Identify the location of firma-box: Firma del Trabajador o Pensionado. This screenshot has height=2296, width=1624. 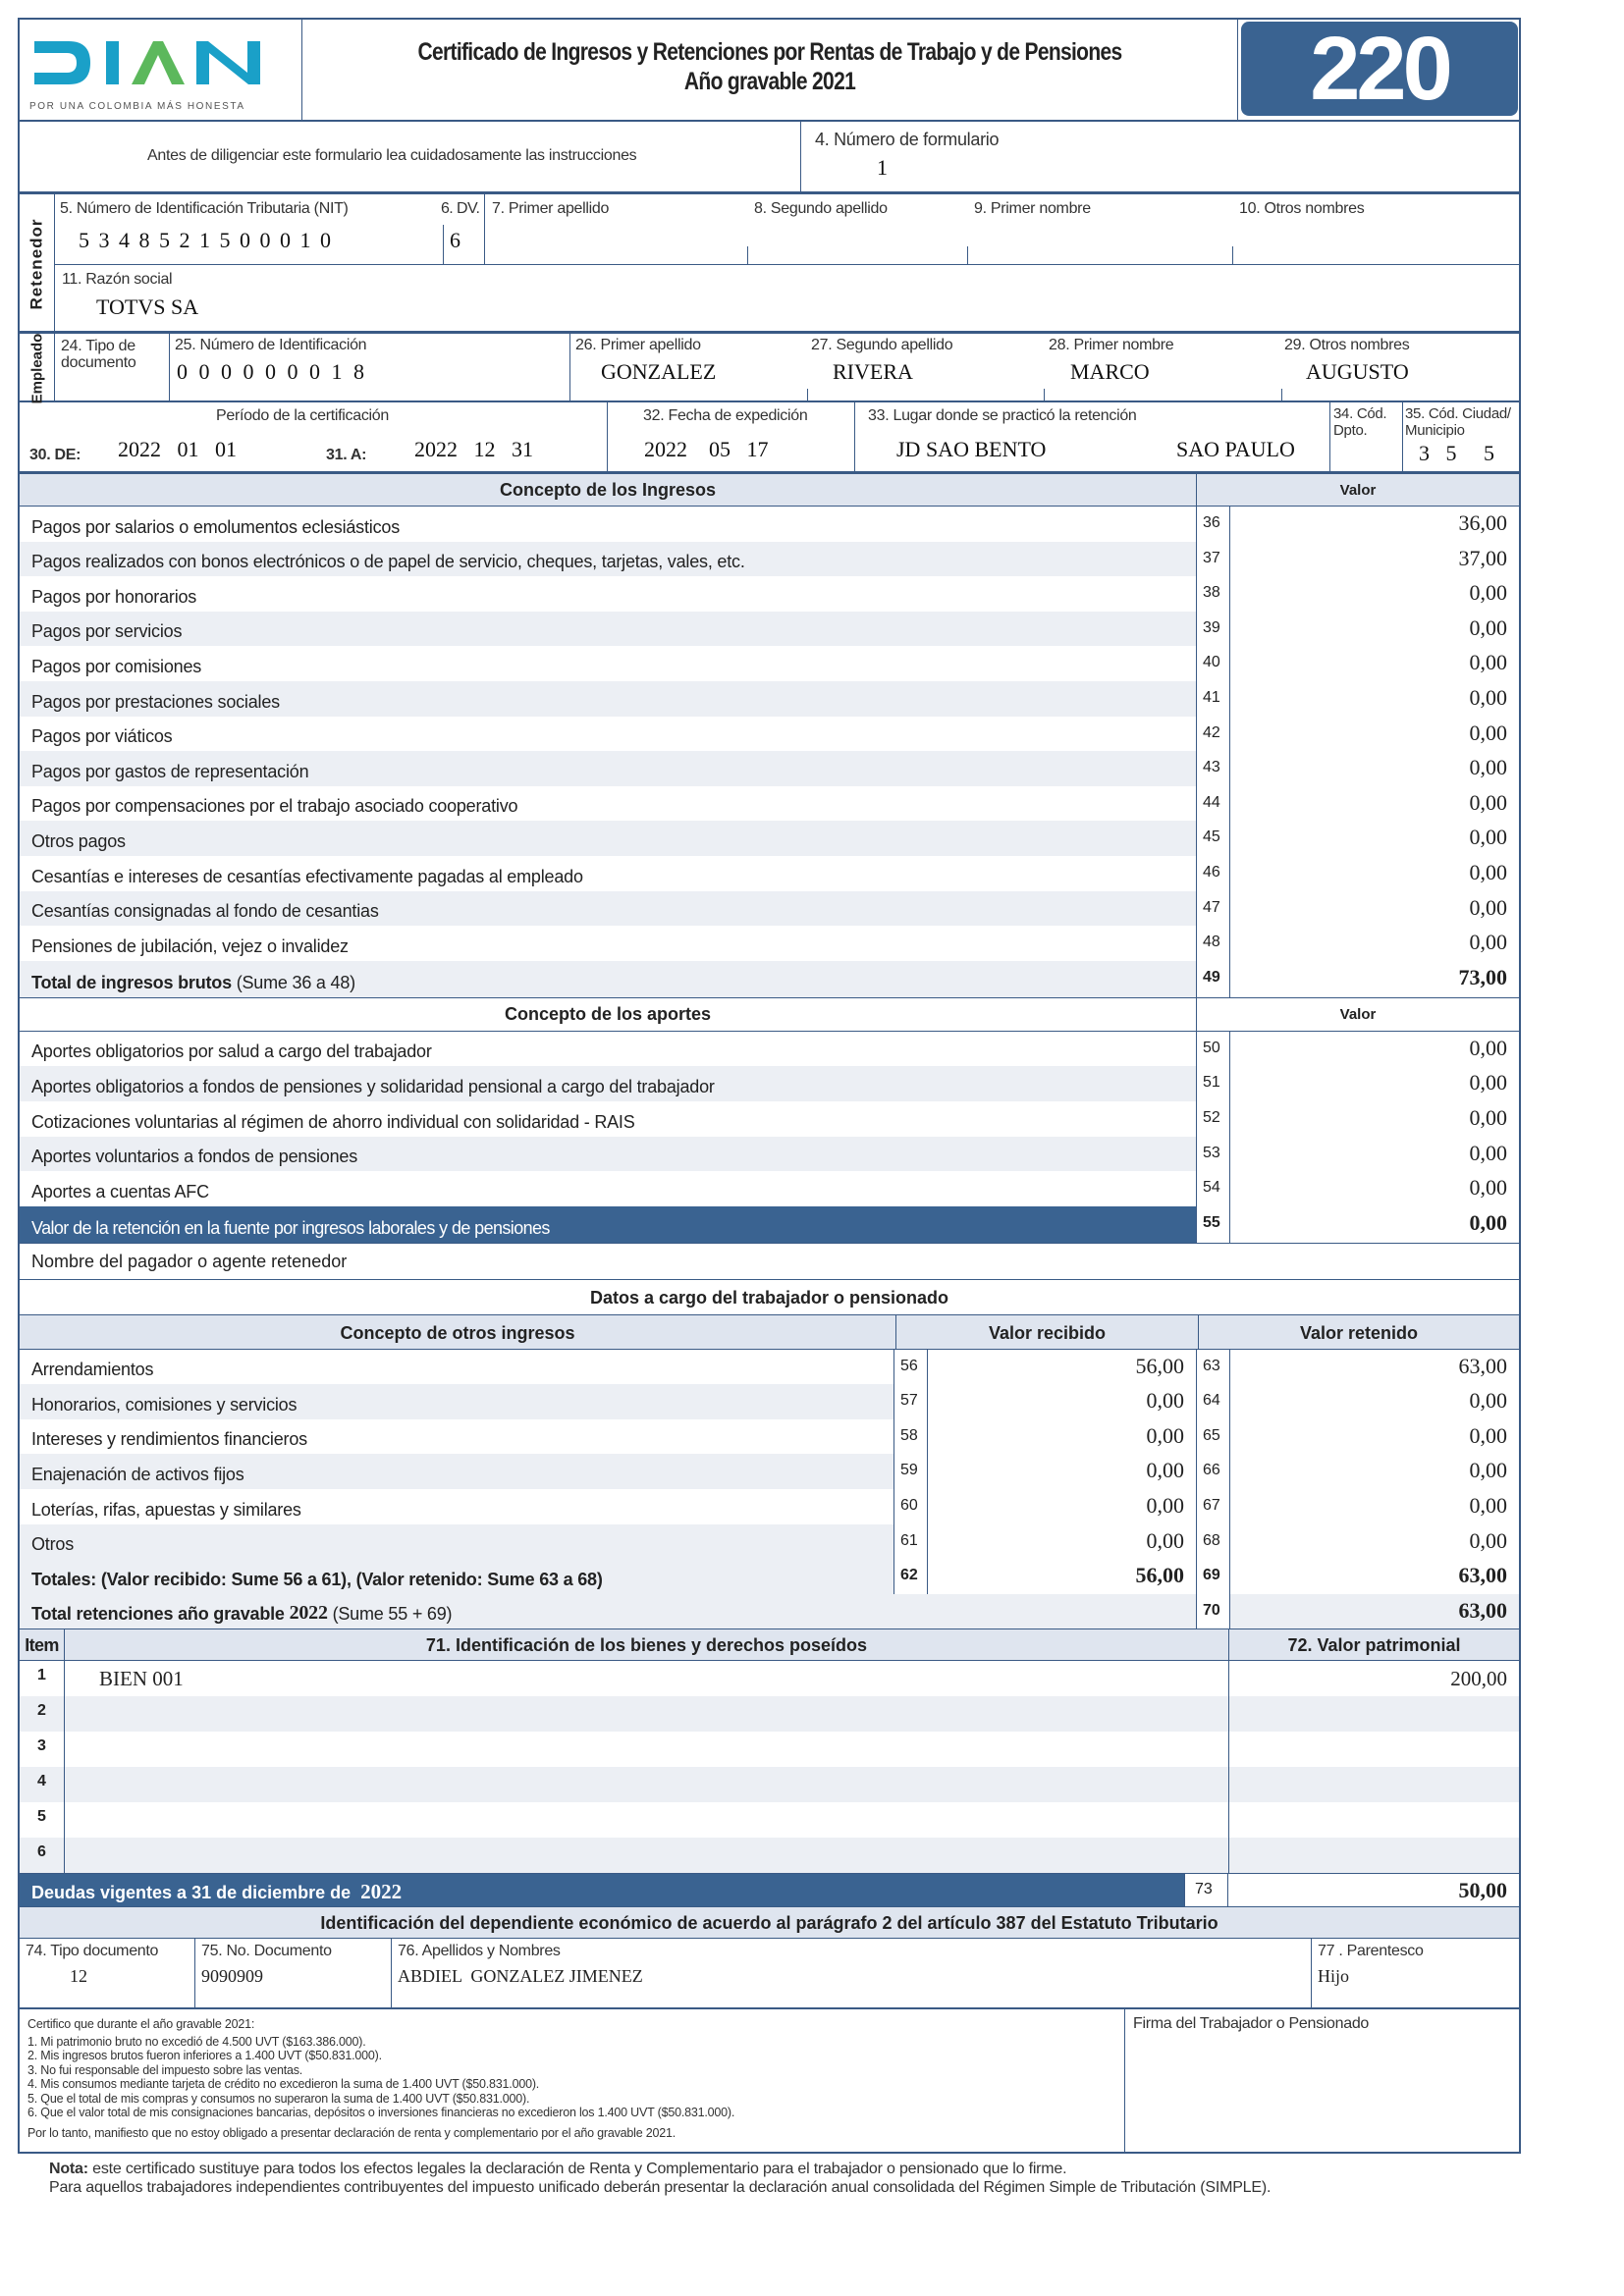
(1321, 2081).